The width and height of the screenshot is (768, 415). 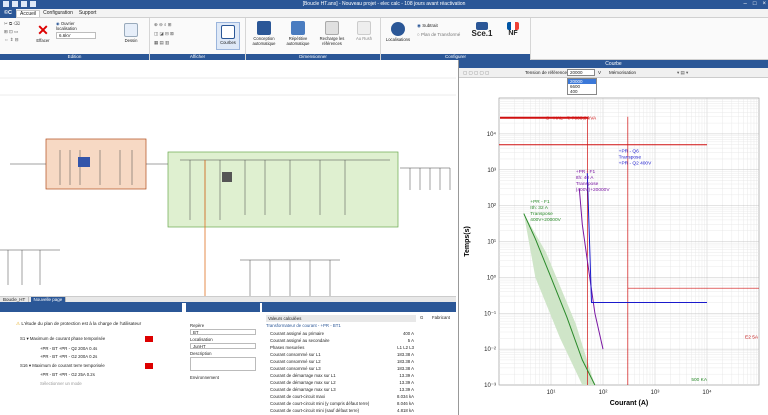 I want to click on x-axis-label: Courant (A), so click(x=629, y=403).